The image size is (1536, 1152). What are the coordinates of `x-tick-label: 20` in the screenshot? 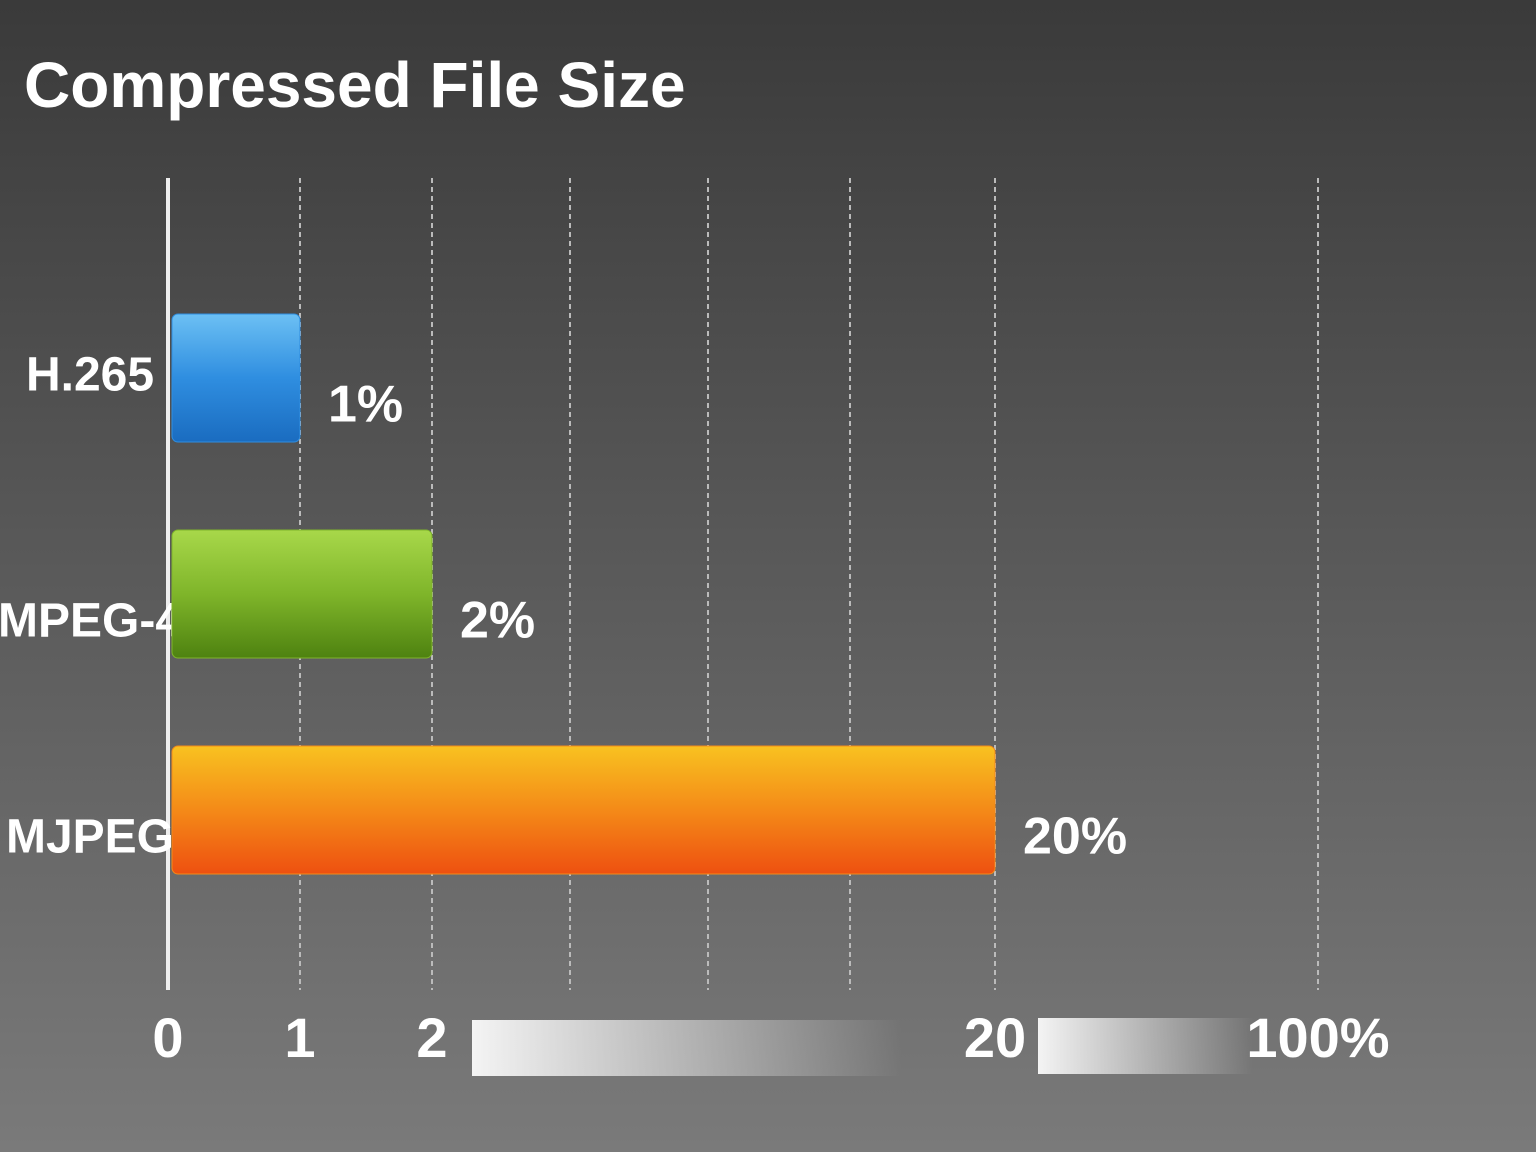 It's located at (995, 1037).